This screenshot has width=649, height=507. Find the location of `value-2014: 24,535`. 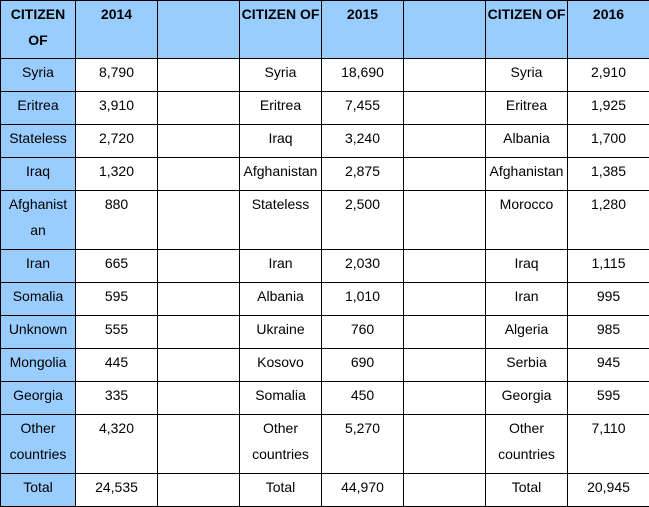

value-2014: 24,535 is located at coordinates (117, 490).